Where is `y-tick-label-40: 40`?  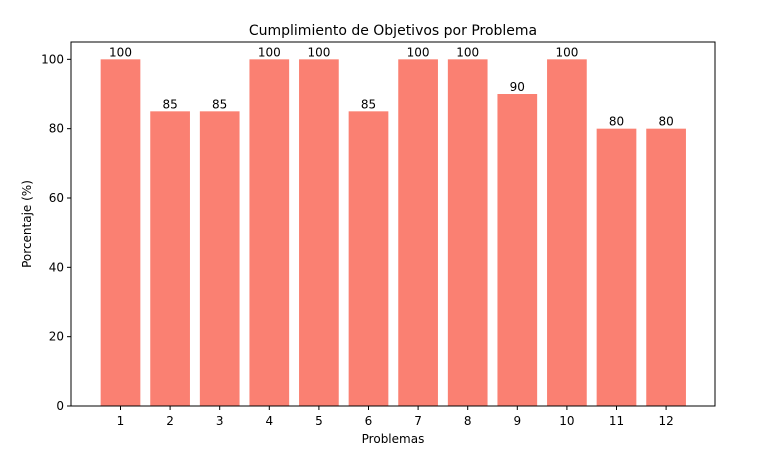 y-tick-label-40: 40 is located at coordinates (56, 267).